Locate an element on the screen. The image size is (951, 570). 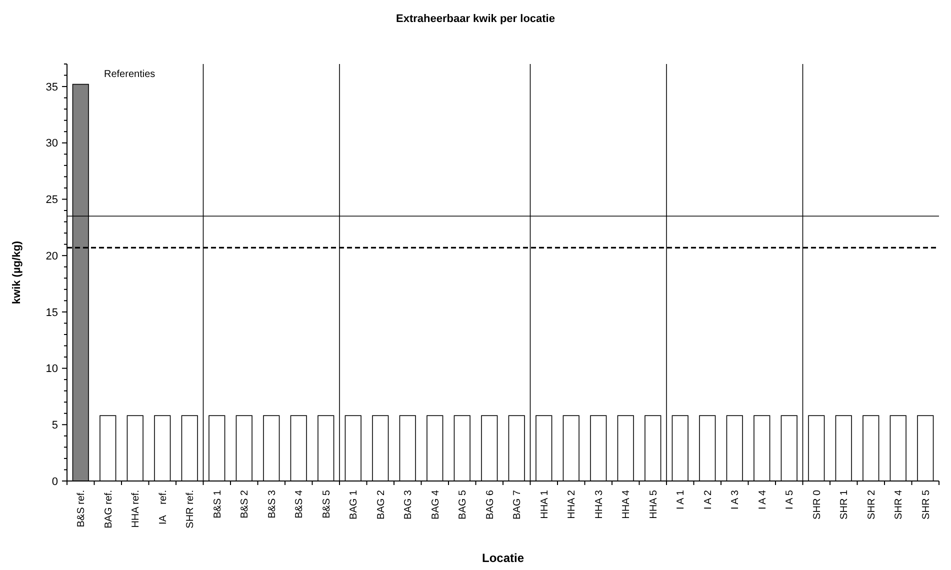
x-tick-label: I A 3 is located at coordinates (736, 500).